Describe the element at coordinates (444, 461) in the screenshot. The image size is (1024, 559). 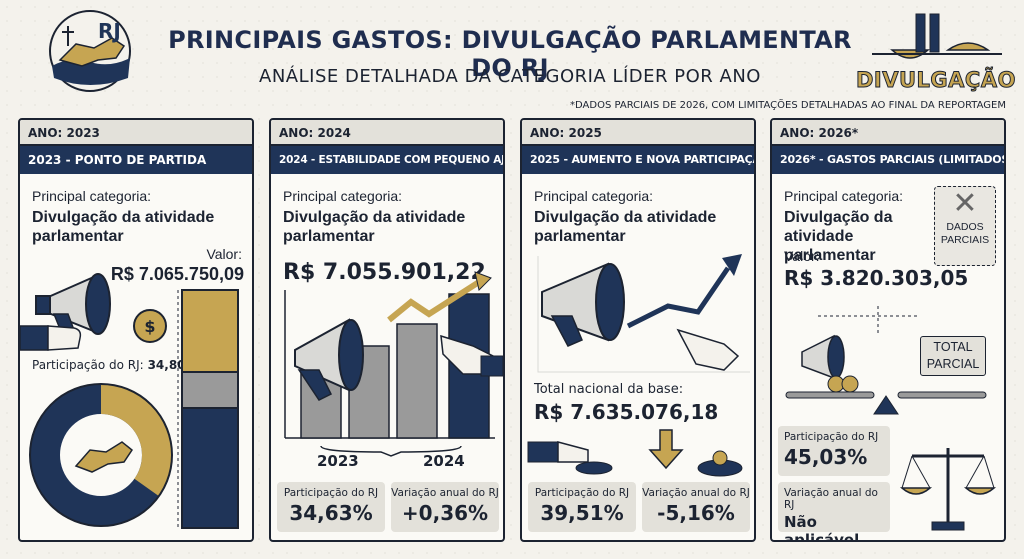
I see `axis-to: 2024` at that location.